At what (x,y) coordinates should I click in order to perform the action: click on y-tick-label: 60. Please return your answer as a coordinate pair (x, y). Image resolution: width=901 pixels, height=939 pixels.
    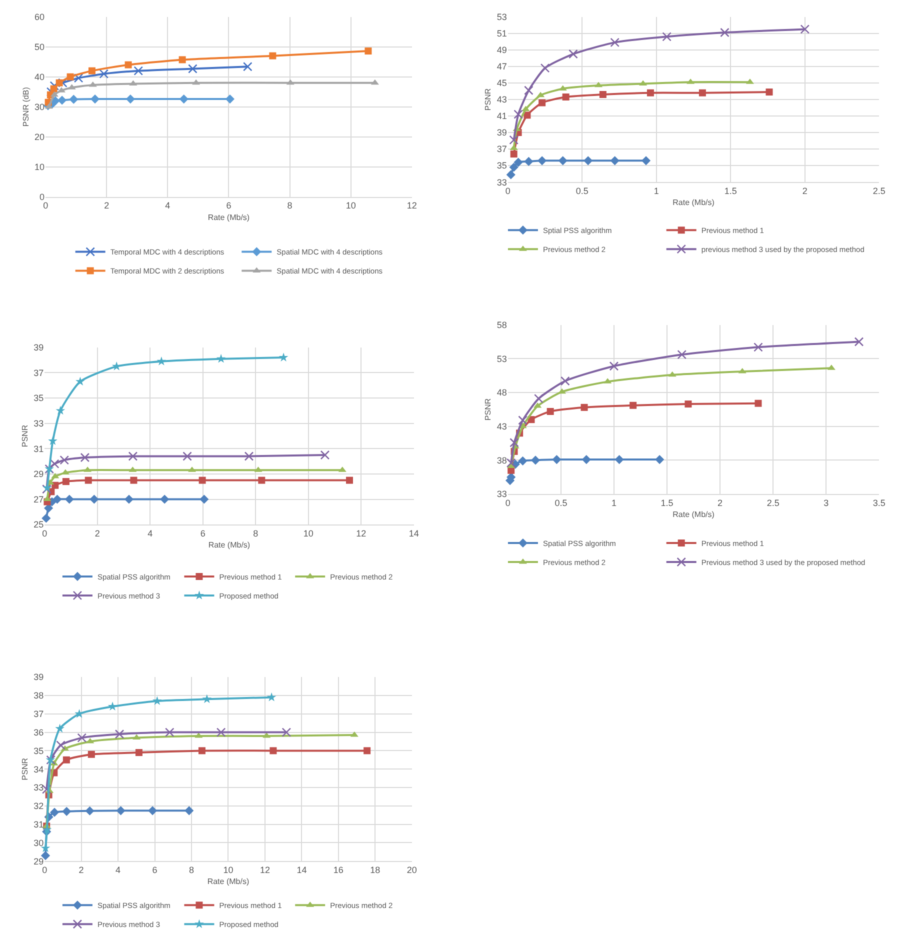
    Looking at the image, I should click on (39, 17).